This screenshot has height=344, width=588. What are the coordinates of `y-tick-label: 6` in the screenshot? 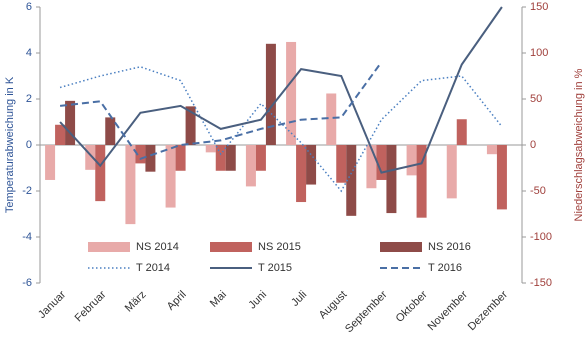 It's located at (29, 7).